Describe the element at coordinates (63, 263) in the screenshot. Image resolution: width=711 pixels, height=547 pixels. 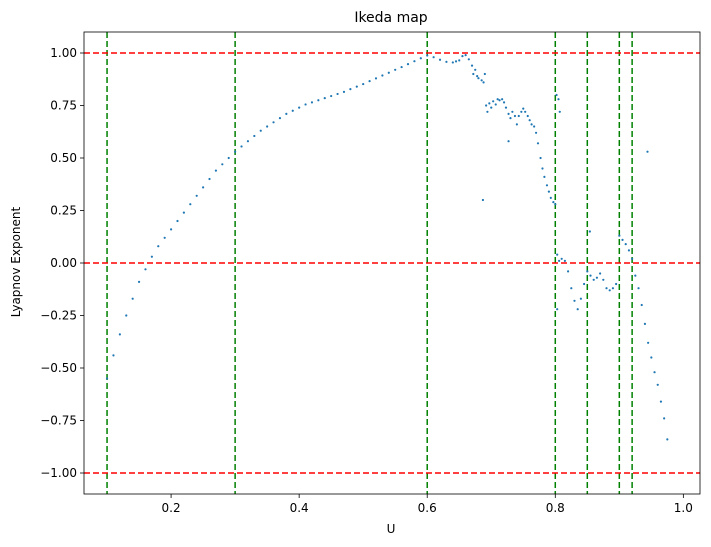
I see `y-tick-label: 0.00` at that location.